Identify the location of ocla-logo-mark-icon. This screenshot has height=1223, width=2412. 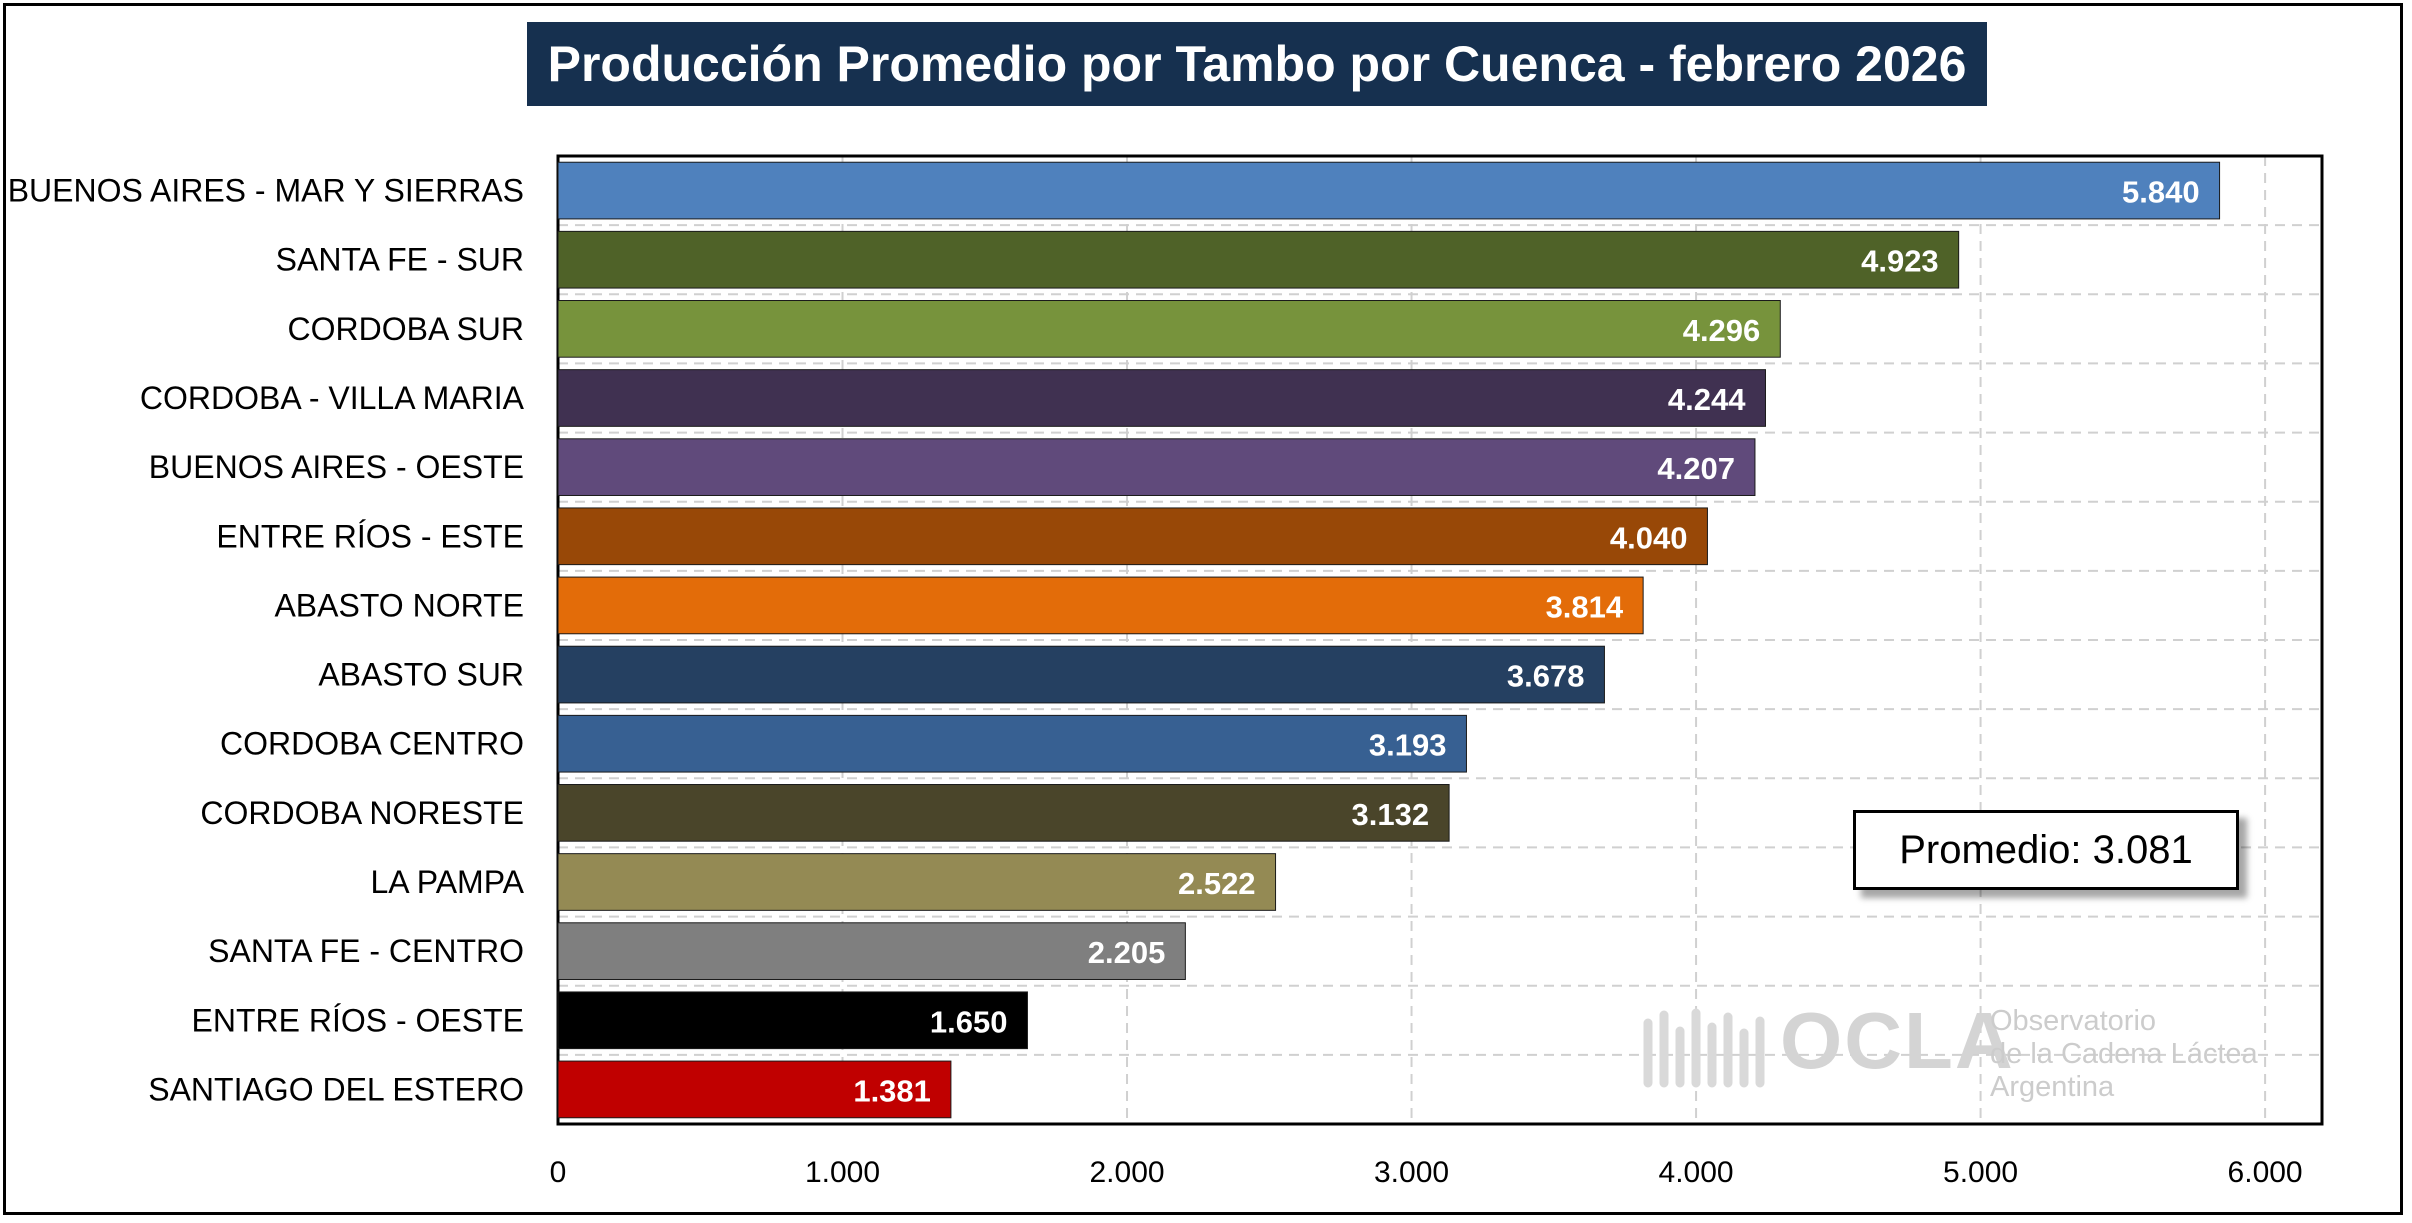
(1704, 1048).